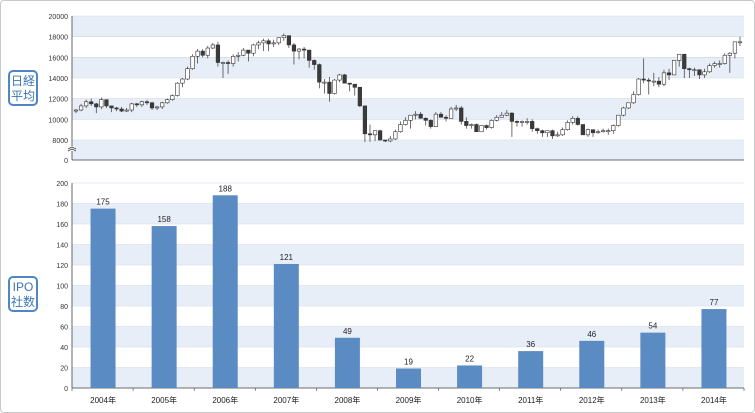 This screenshot has width=755, height=413. I want to click on ipo-bar-value-label: 77, so click(714, 302).